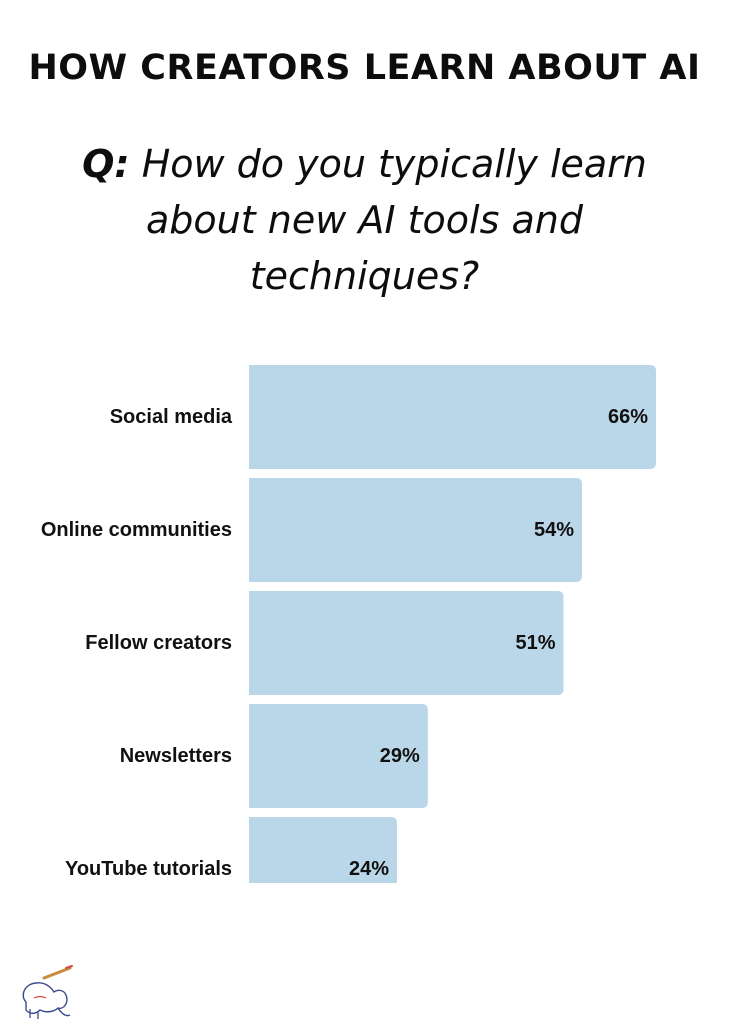 Image resolution: width=729 pixels, height=1024 pixels. Describe the element at coordinates (338, 756) in the screenshot. I see `bar-newsletters` at that location.